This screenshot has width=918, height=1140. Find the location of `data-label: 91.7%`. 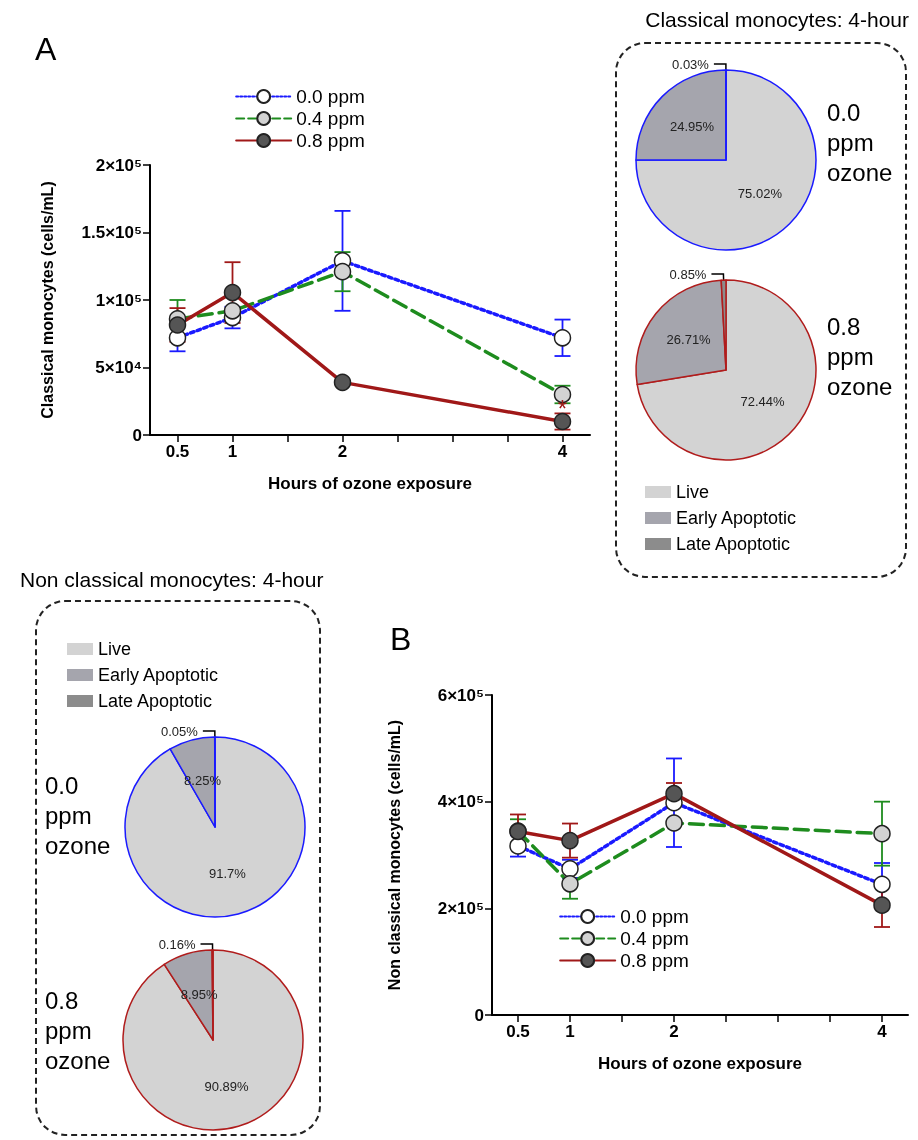

data-label: 91.7% is located at coordinates (227, 873).